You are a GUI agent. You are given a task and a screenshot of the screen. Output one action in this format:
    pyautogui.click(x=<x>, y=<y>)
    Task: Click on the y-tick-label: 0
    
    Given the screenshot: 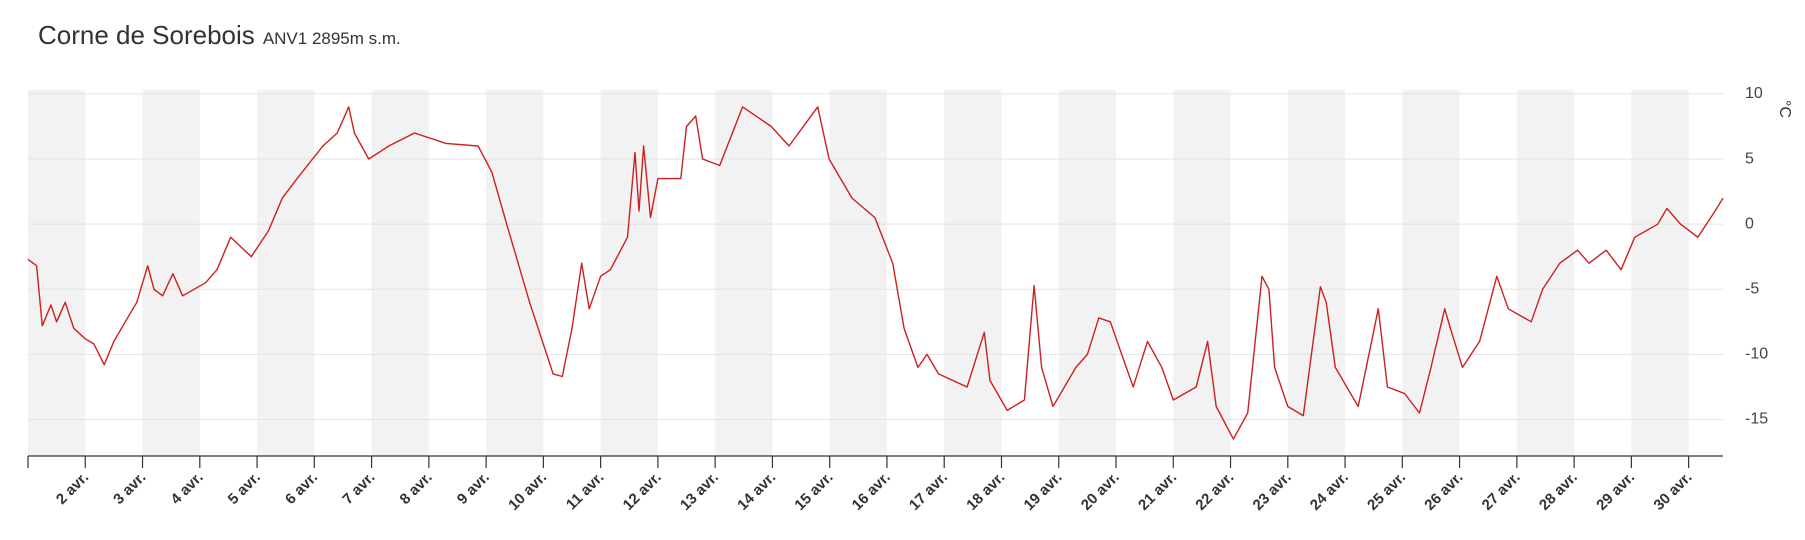 What is the action you would take?
    pyautogui.click(x=1749, y=223)
    